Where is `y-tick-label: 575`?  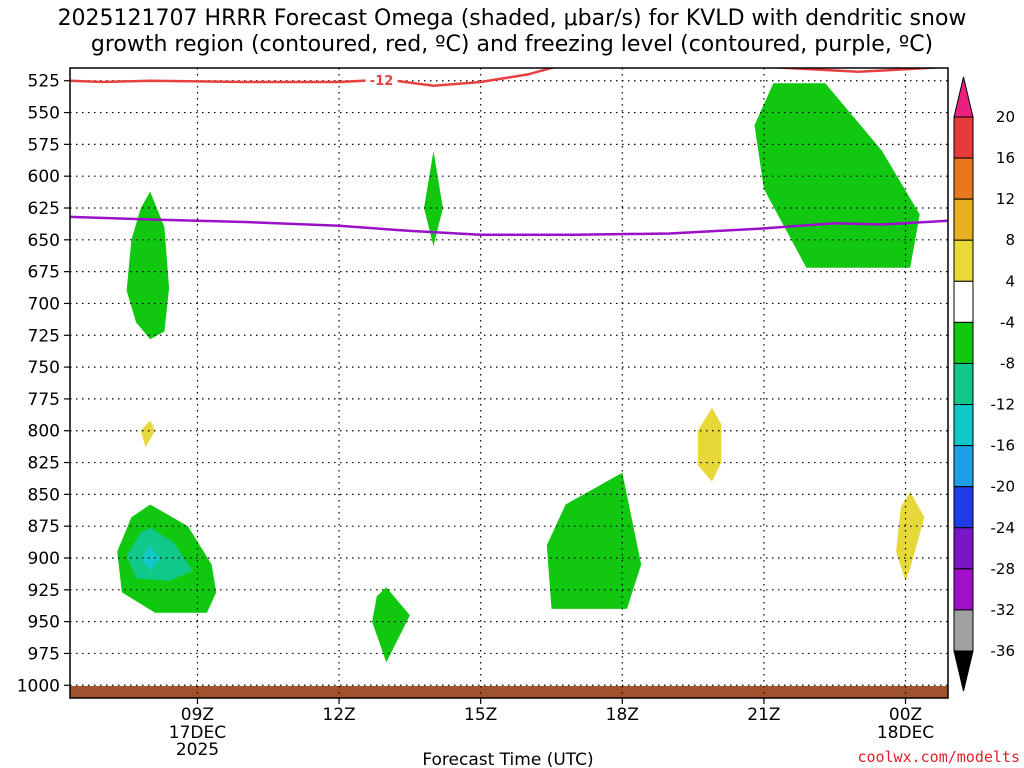
y-tick-label: 575 is located at coordinates (44, 145).